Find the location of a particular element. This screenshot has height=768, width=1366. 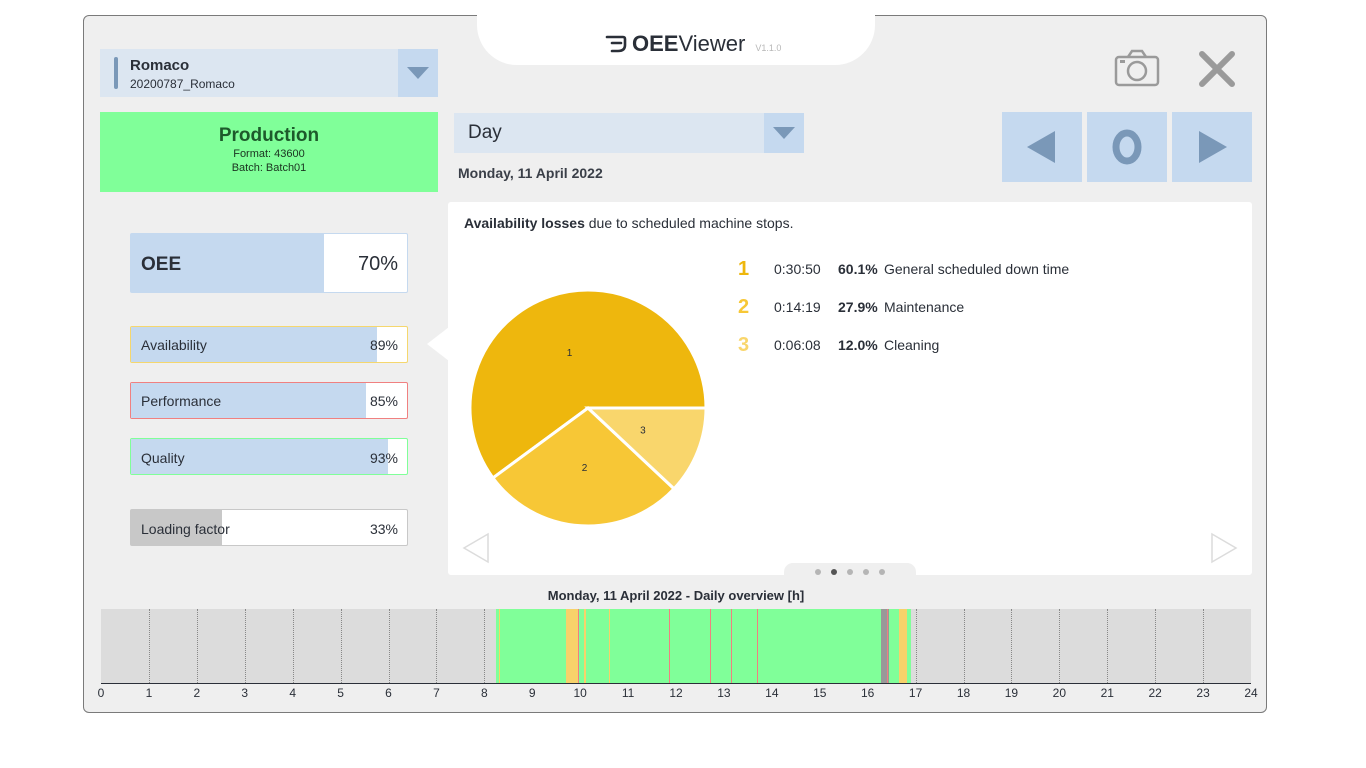

machine-name: Romaco is located at coordinates (160, 65).